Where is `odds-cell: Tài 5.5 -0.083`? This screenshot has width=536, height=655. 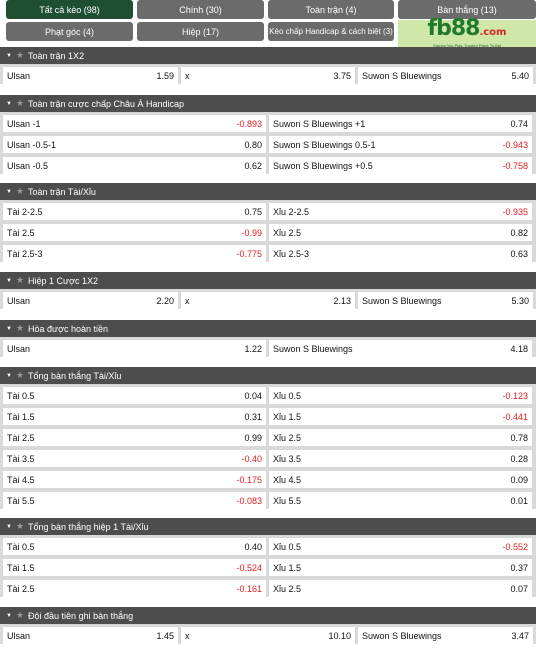 odds-cell: Tài 5.5 -0.083 is located at coordinates (134, 500).